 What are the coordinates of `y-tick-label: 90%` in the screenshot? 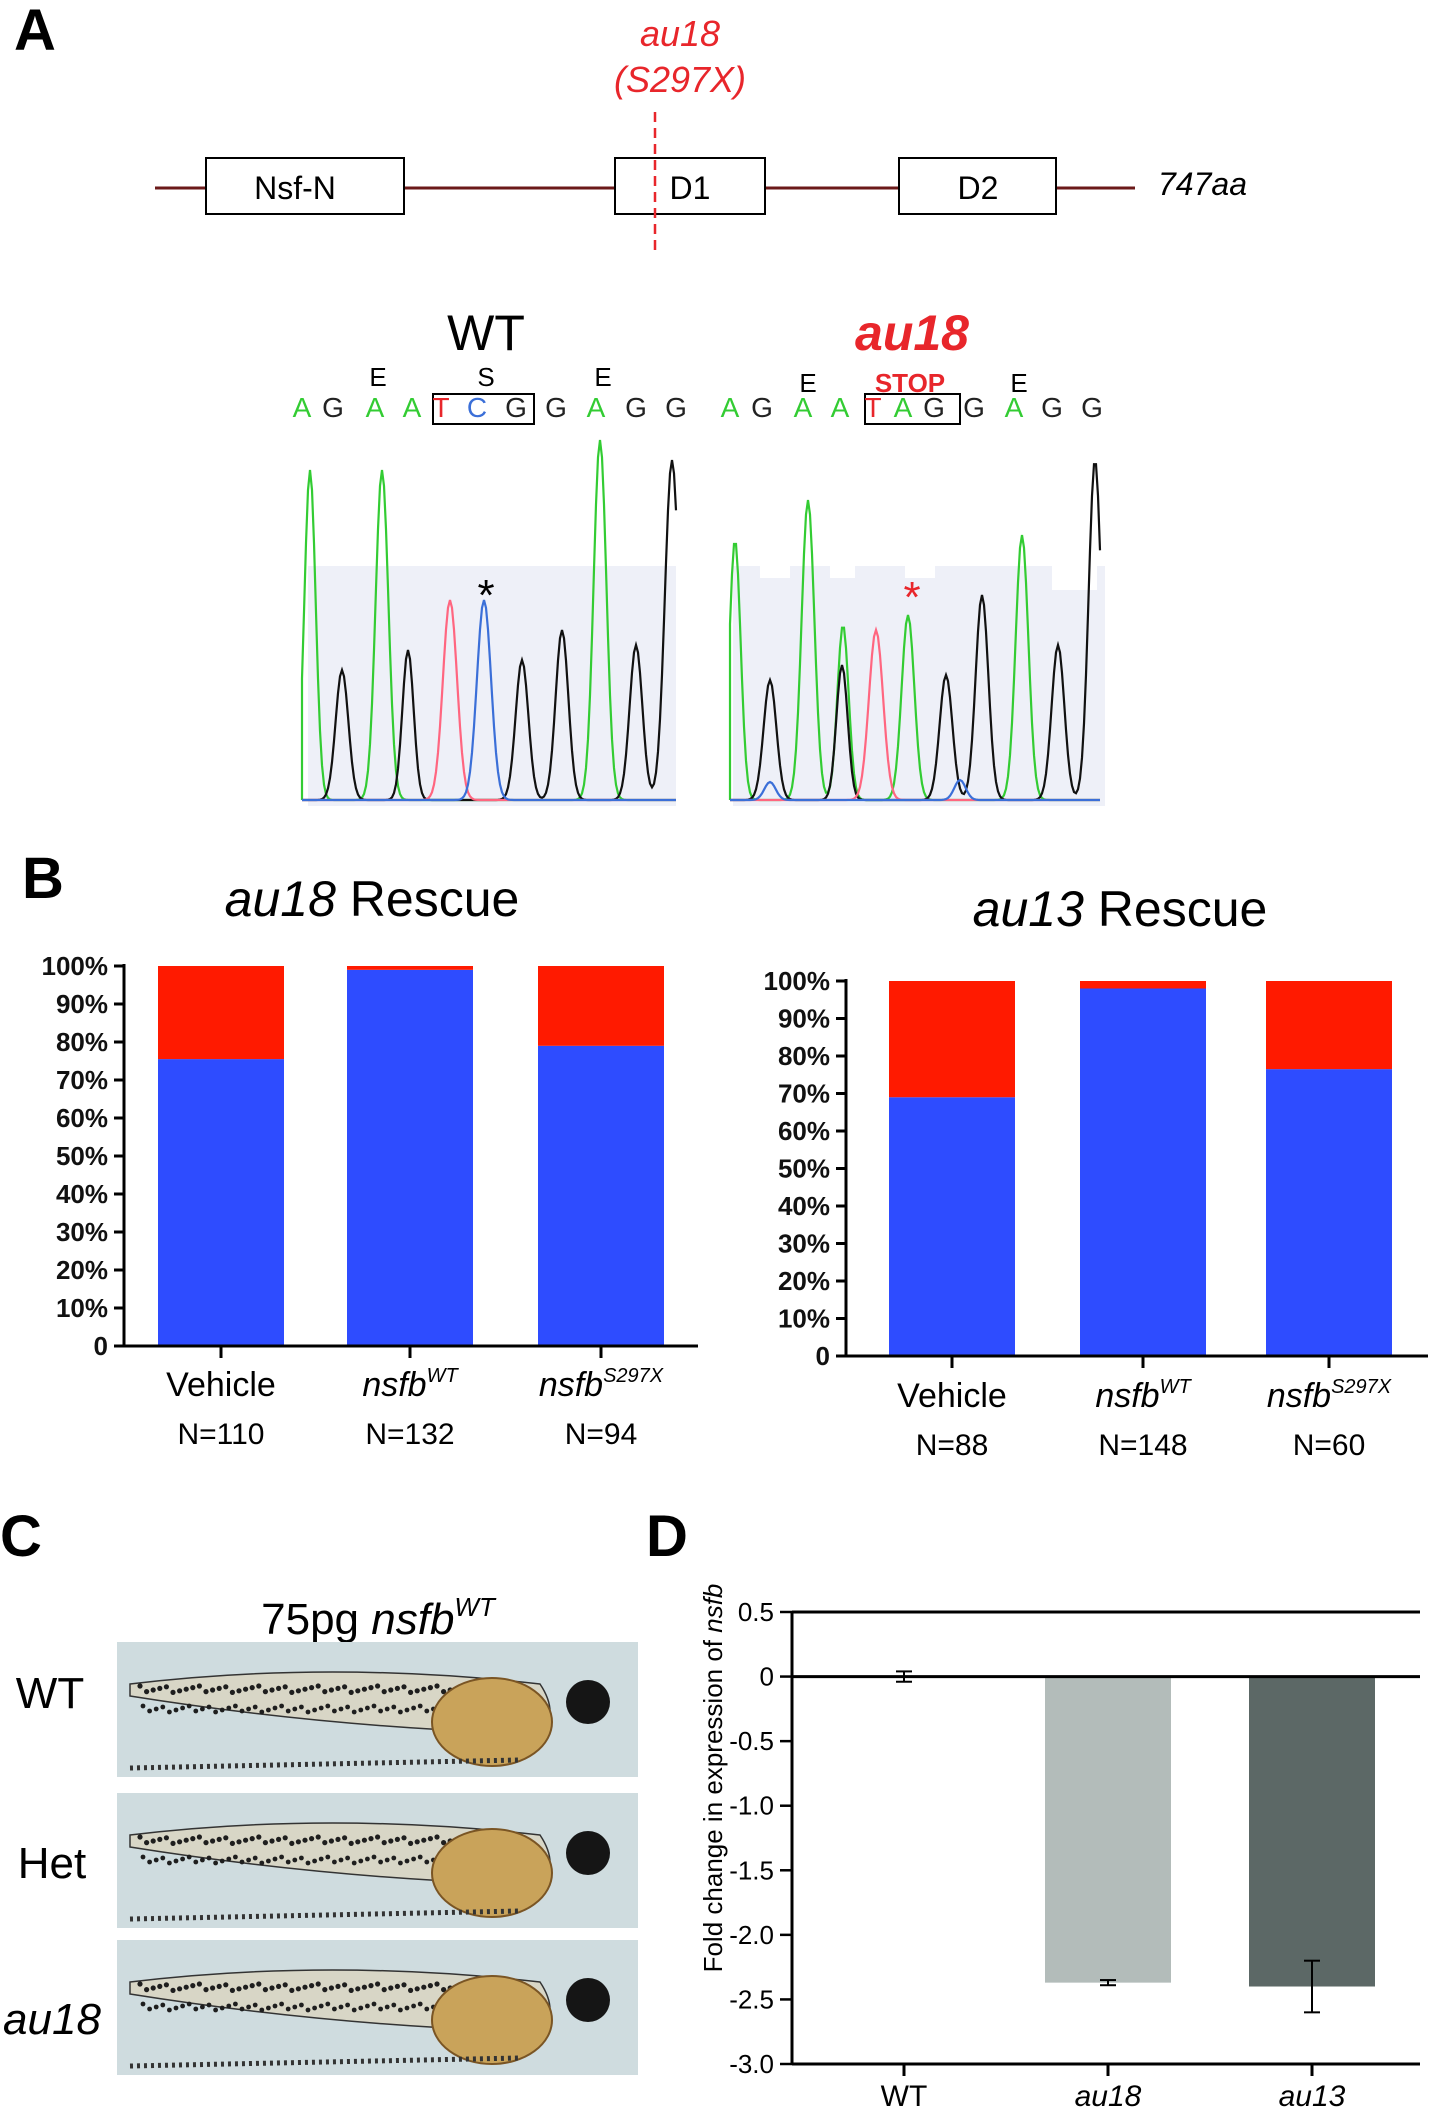 It's located at (804, 1019).